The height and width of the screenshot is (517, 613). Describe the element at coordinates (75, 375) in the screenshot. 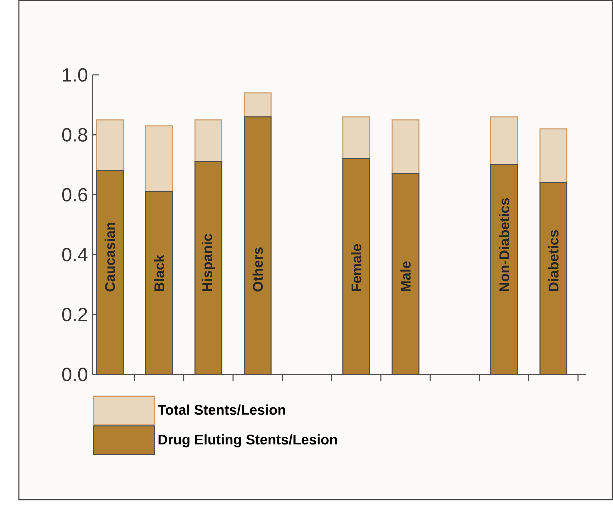

I see `y-tick-label: 0.0` at that location.